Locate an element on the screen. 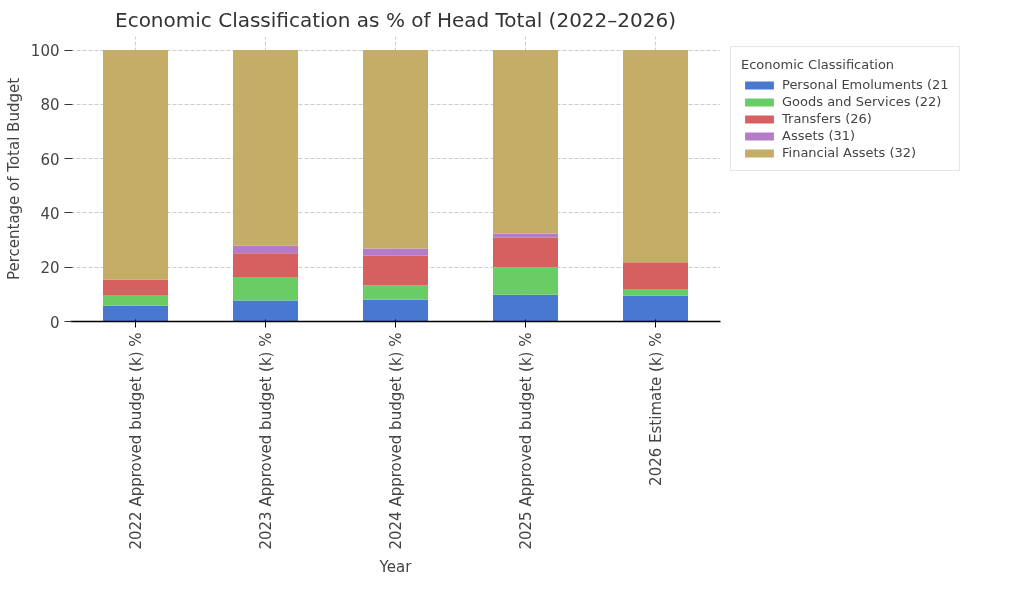 This screenshot has width=1014, height=612. x-tick-label: 2022 Approved budget (k) % is located at coordinates (135, 441).